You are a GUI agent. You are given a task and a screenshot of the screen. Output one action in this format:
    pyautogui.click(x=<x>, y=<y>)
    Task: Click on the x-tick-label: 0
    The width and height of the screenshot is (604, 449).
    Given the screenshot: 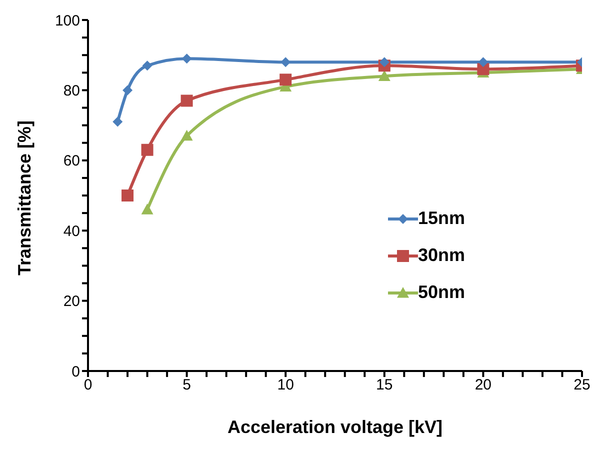 What is the action you would take?
    pyautogui.click(x=88, y=385)
    